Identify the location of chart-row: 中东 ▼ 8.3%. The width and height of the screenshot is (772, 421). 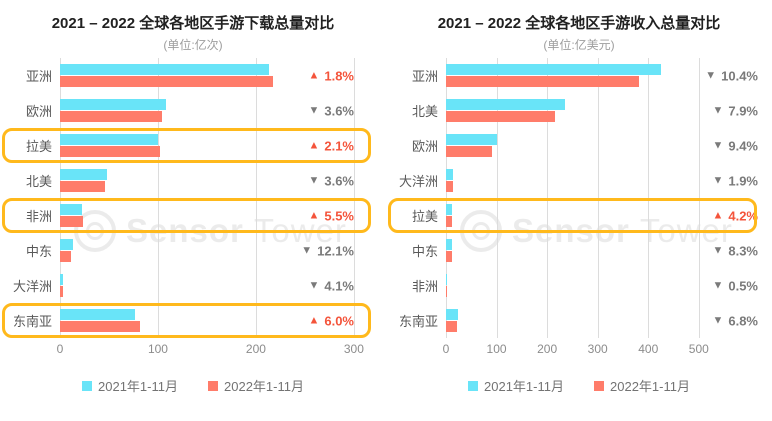
(576, 250).